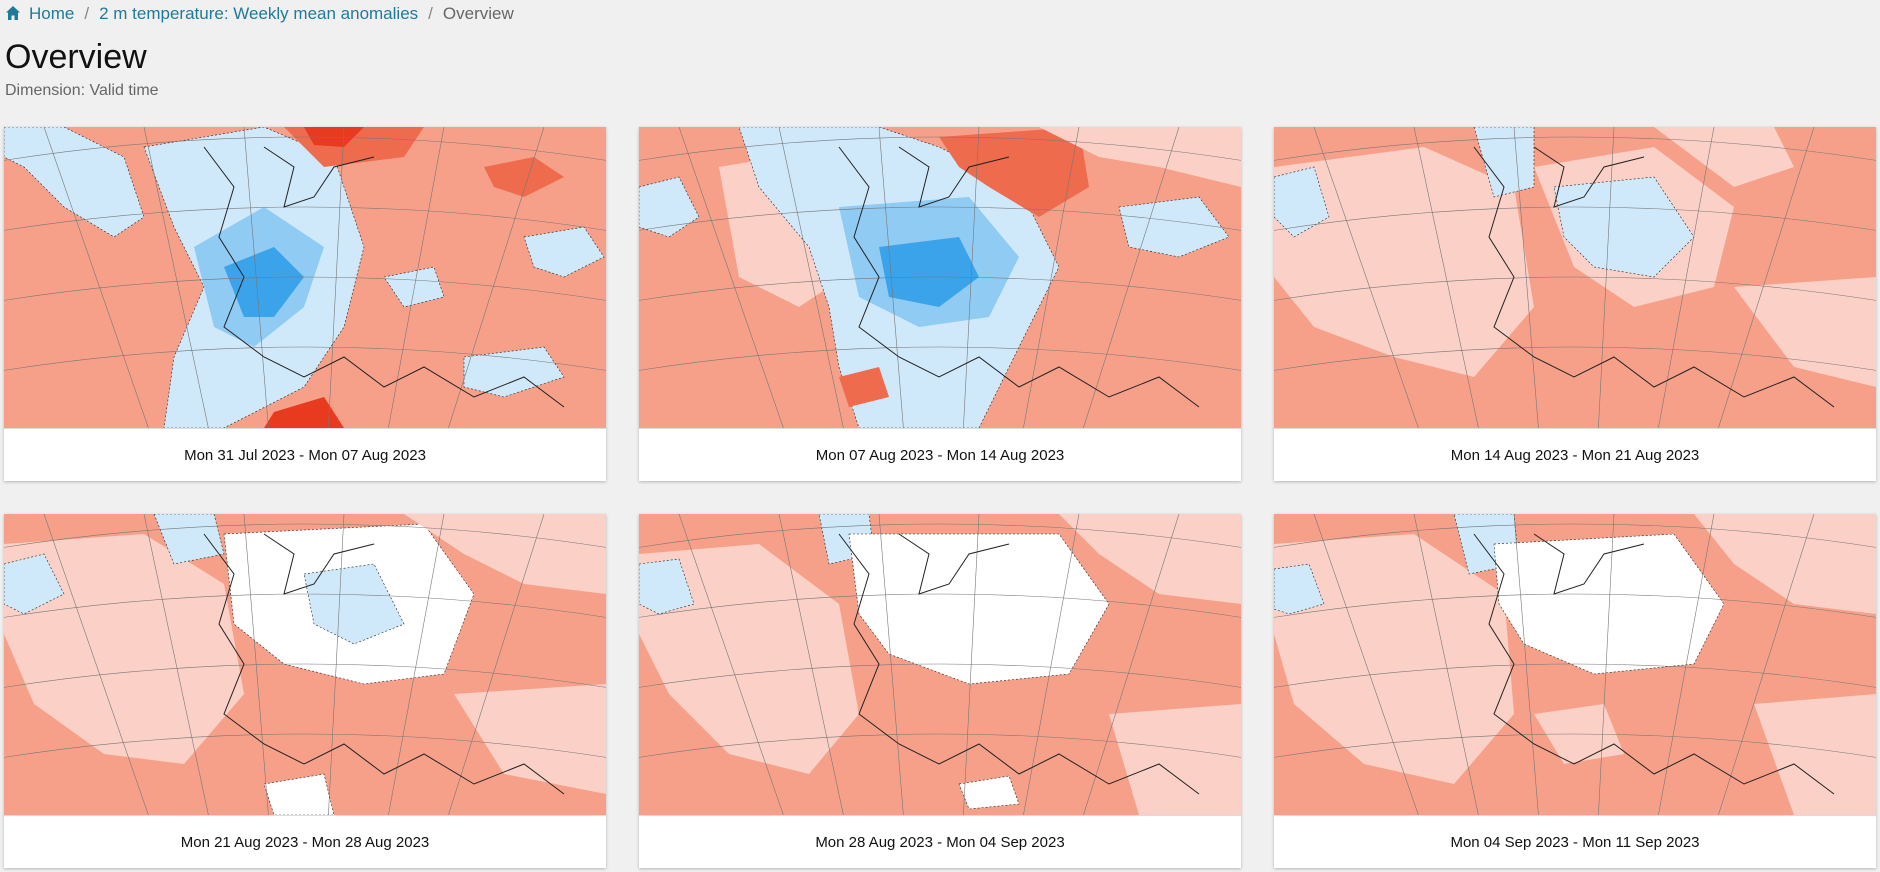  Describe the element at coordinates (52, 13) in the screenshot. I see `breadcrumb-home-label: Home` at that location.